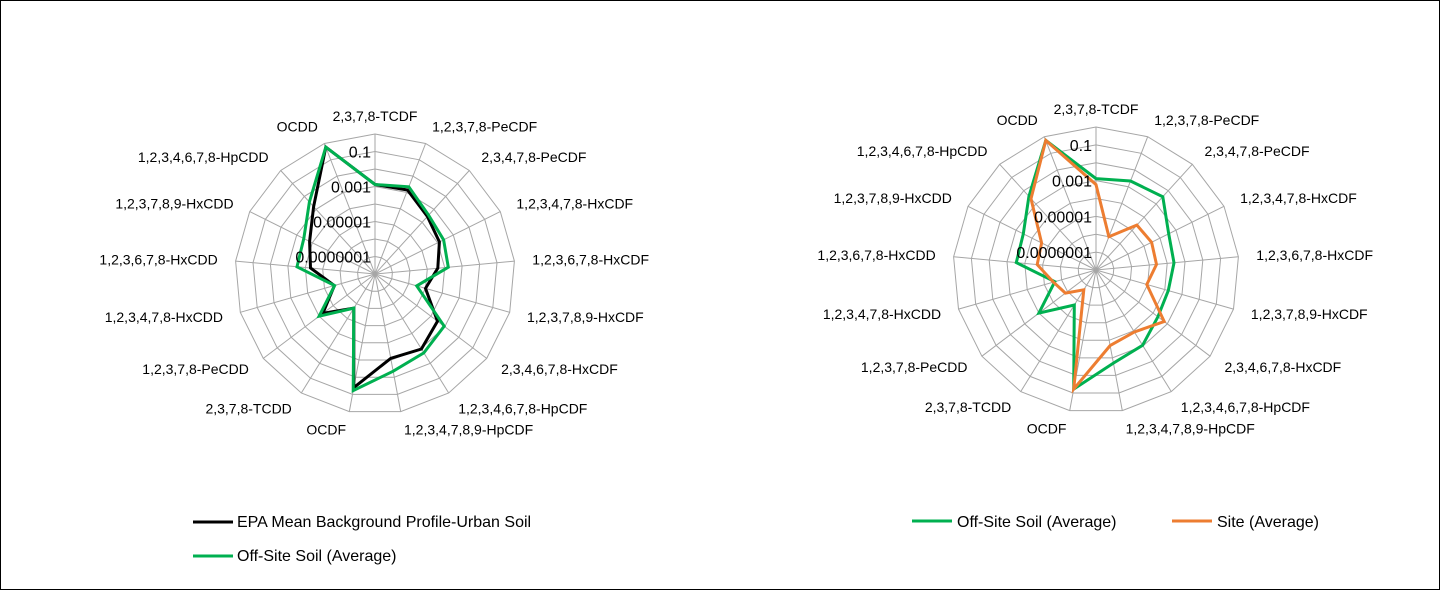 This screenshot has height=592, width=1442. Describe the element at coordinates (1268, 522) in the screenshot. I see `legend-label: Site (Average)` at that location.